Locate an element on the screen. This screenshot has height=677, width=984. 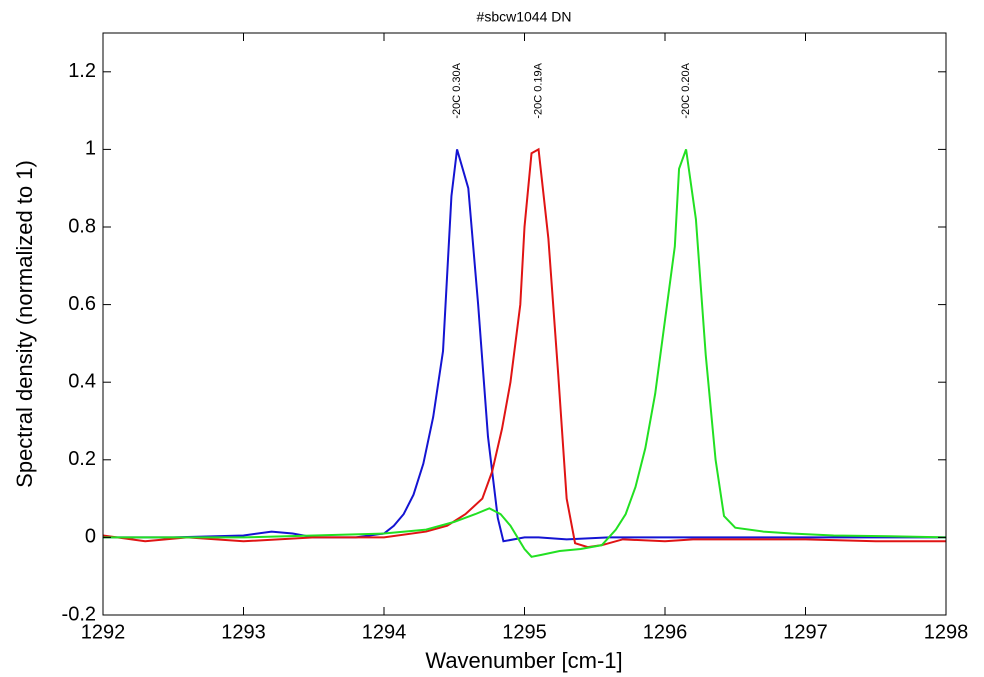
y-tick-label: 1 is located at coordinates (90, 149).